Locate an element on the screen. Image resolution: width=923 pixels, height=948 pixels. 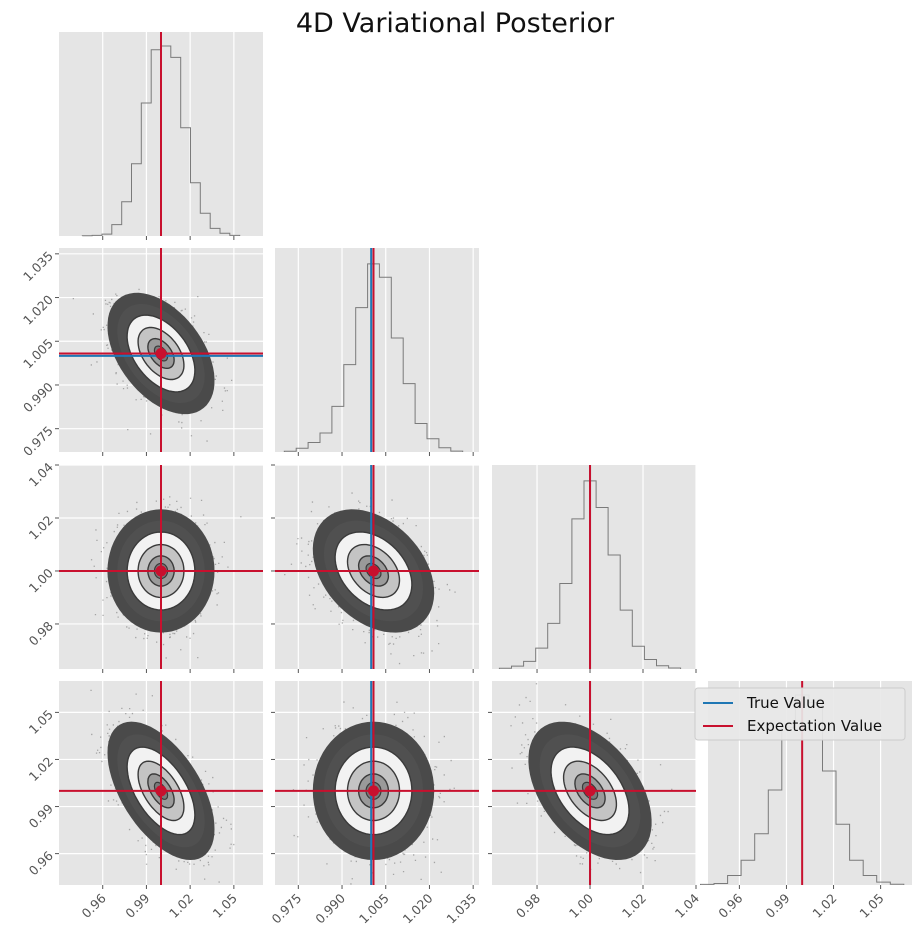
scatter-points is located at coordinates (370, 578).